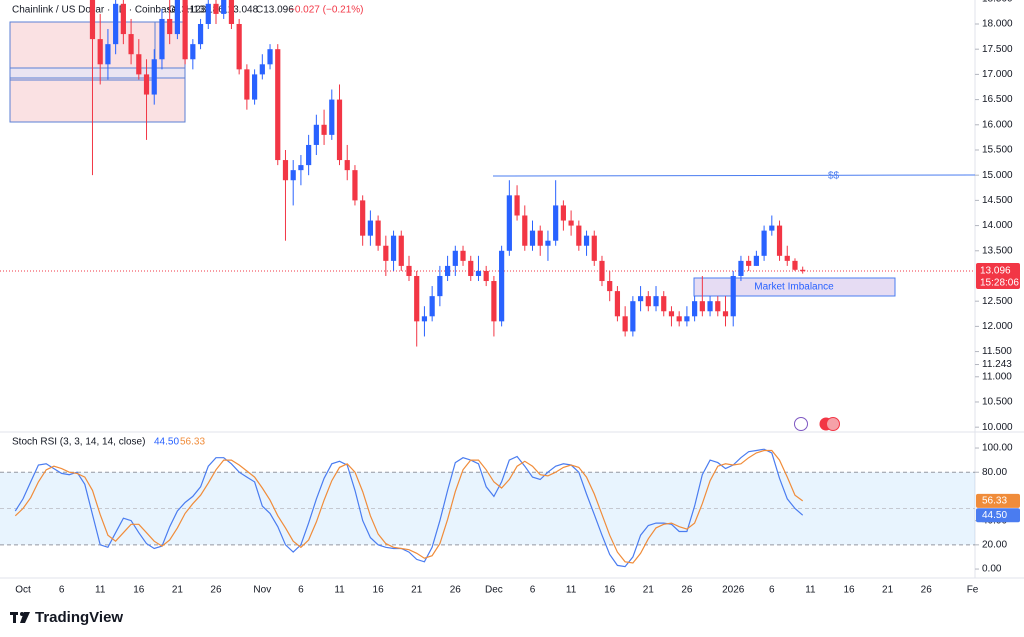 The height and width of the screenshot is (637, 1024). Describe the element at coordinates (834, 176) in the screenshot. I see `liquidity-label: $$` at that location.